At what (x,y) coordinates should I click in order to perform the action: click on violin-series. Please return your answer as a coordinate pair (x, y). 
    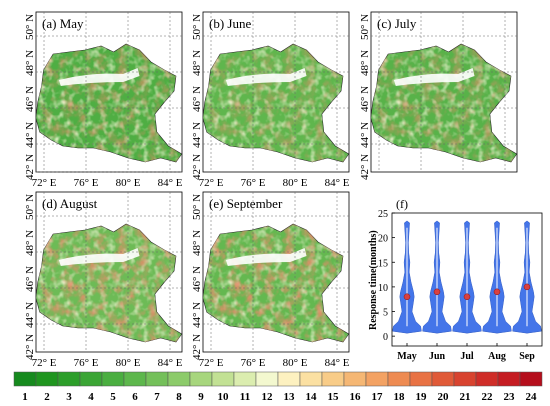
    Looking at the image, I should click on (467, 277).